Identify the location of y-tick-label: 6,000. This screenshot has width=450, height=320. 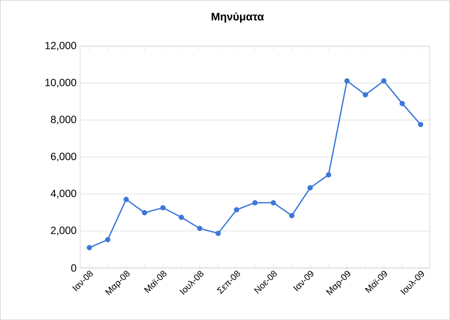
(63, 157).